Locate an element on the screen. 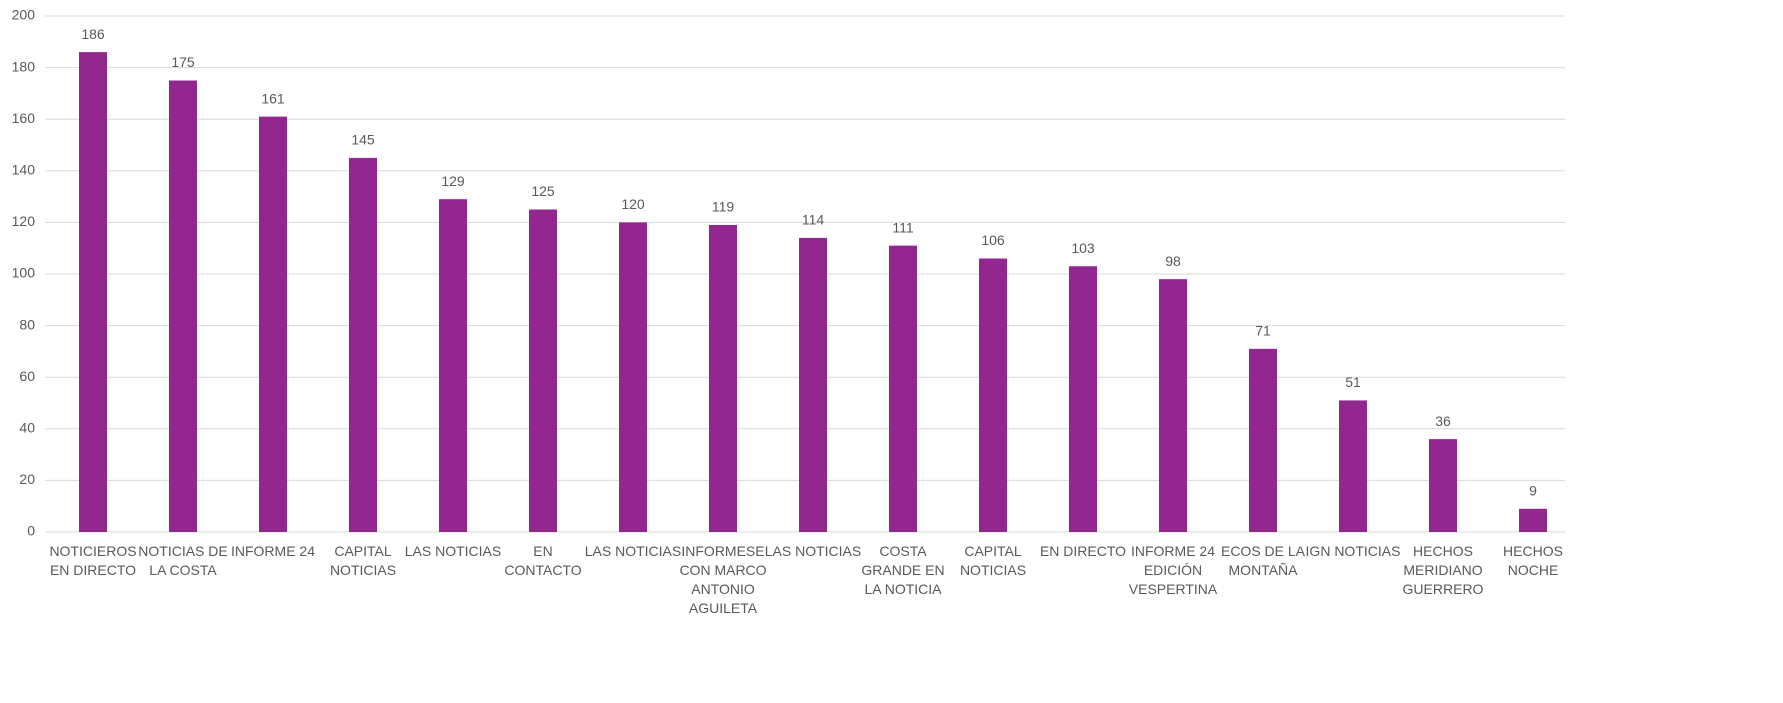 The image size is (1783, 703). x-tick-label: ECOS DE LA MONTAÑA is located at coordinates (1263, 560).